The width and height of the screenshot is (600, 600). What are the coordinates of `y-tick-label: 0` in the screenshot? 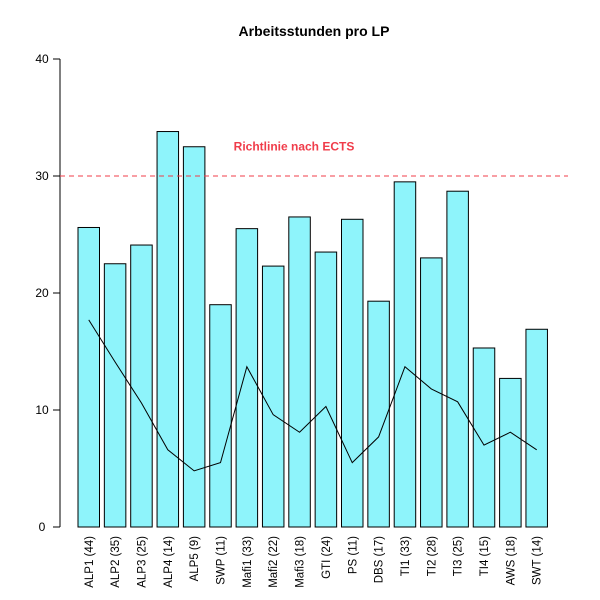 It's located at (42, 527).